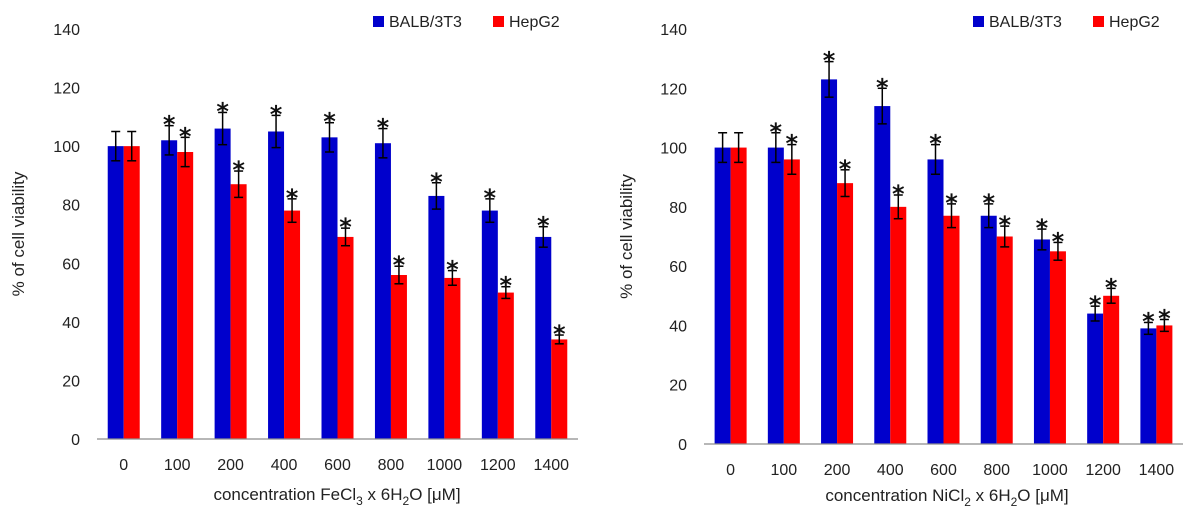 The height and width of the screenshot is (509, 1183). Describe the element at coordinates (996, 470) in the screenshot. I see `x-tick-label: 800` at that location.